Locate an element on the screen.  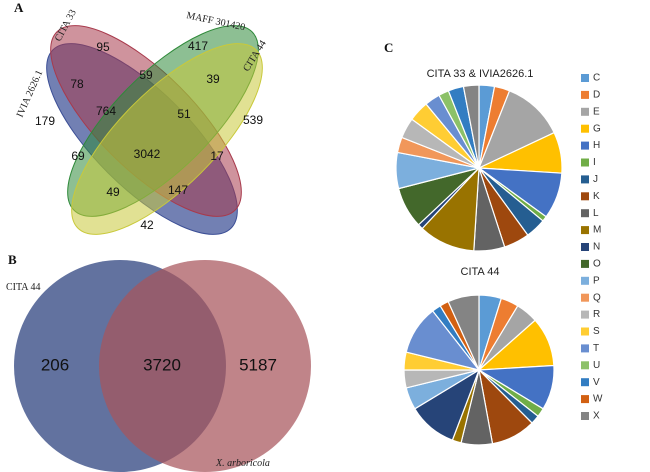
legend-label-U: U is located at coordinates (596, 365).